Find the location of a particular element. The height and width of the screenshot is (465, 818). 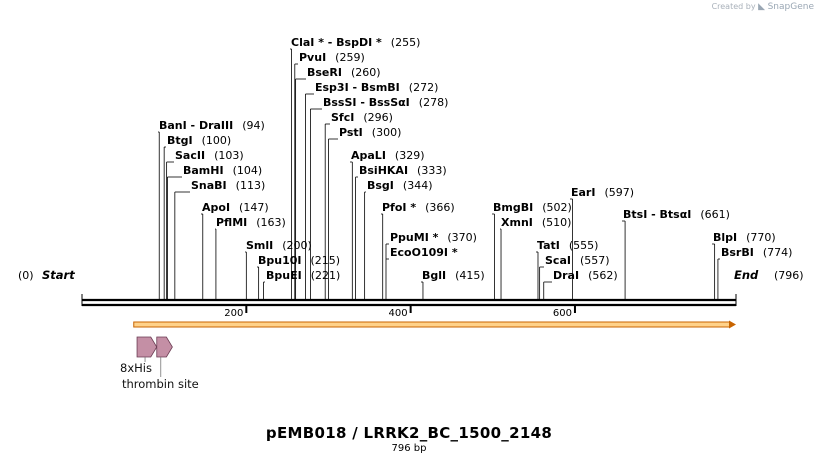

site-position: (510) is located at coordinates (557, 222).